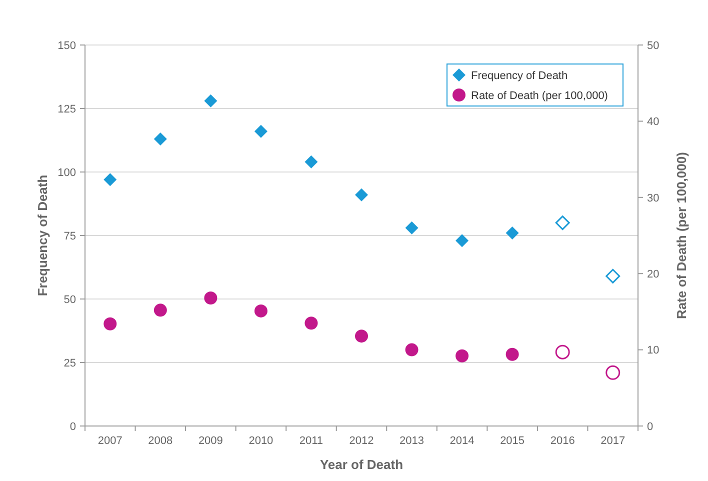 This screenshot has height=481, width=708. What do you see at coordinates (210, 441) in the screenshot?
I see `x-tick-label: 2009` at bounding box center [210, 441].